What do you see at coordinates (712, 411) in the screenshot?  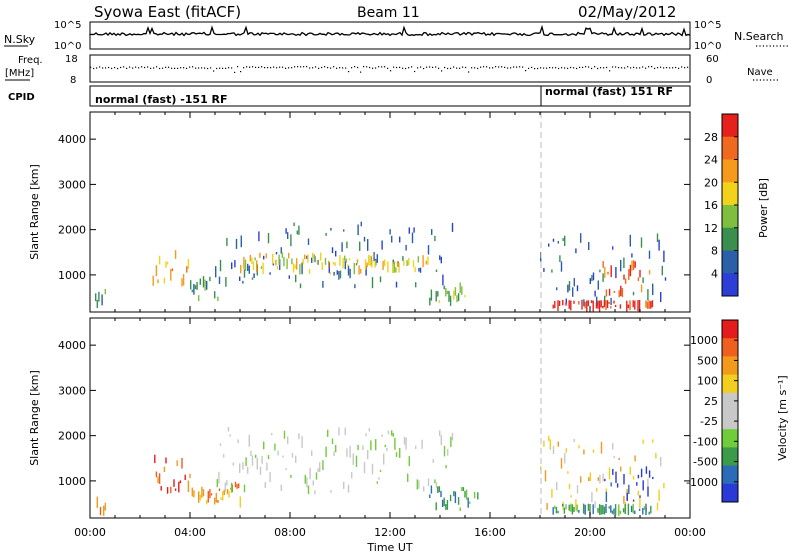 I see `velocity-colorbar: 1000 500 100 25 -25 -100 -500 -1000` at bounding box center [712, 411].